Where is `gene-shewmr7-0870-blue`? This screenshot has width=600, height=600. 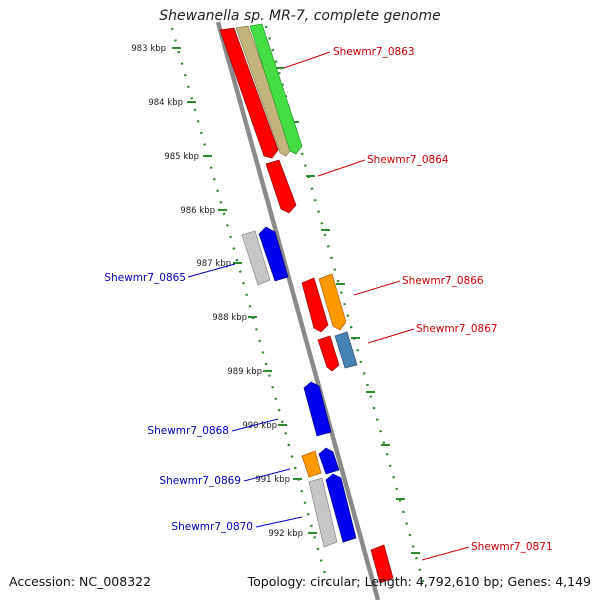 gene-shewmr7-0870-blue is located at coordinates (341, 508).